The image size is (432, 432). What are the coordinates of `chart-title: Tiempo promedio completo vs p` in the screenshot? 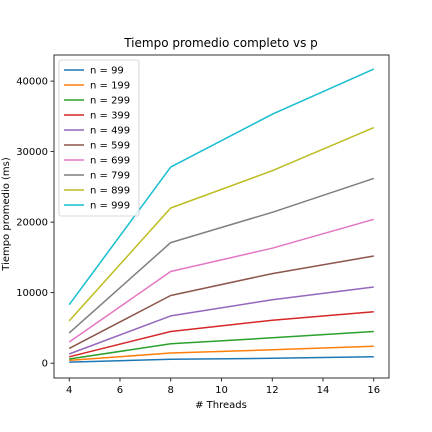 It's located at (220, 43).